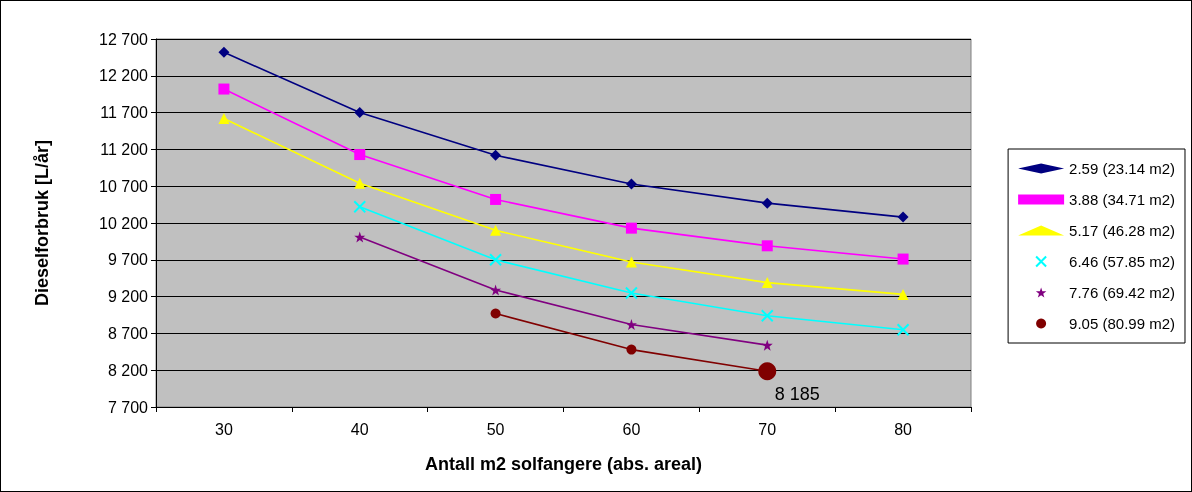 The height and width of the screenshot is (492, 1192). Describe the element at coordinates (797, 394) in the screenshot. I see `data-label: 8 185` at that location.